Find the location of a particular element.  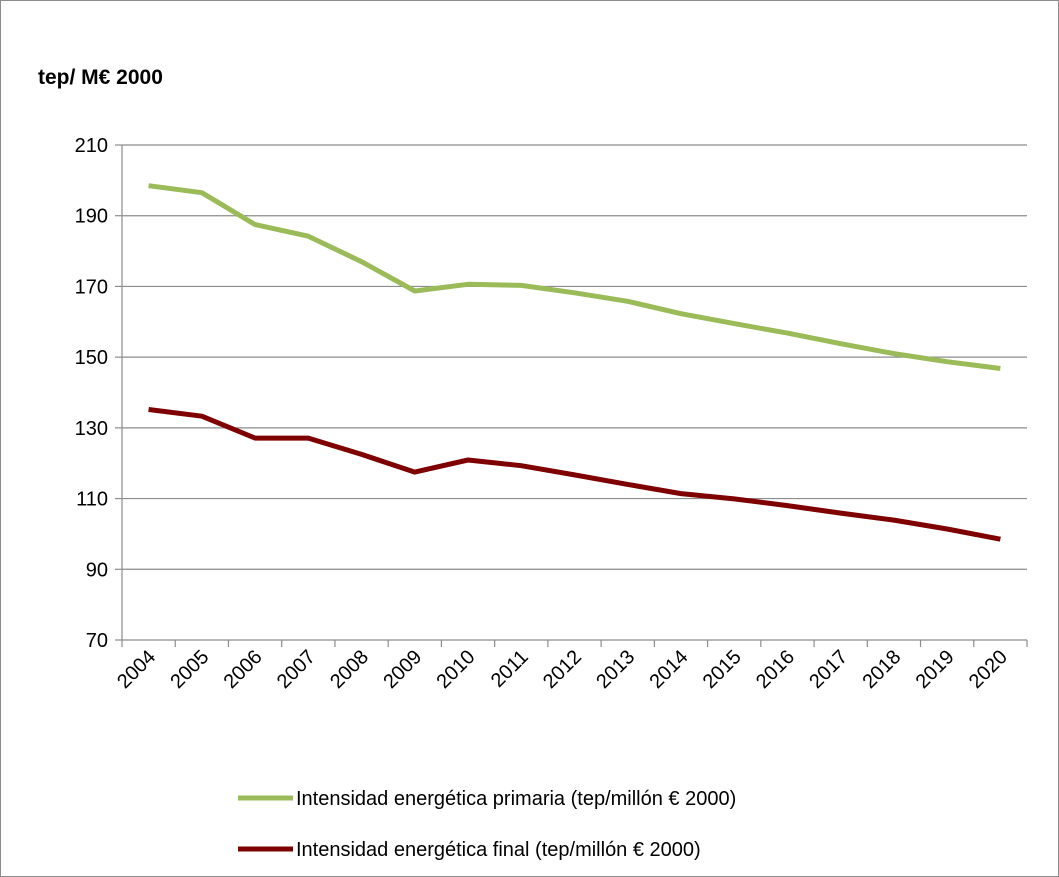

y-tick-label: 130 is located at coordinates (91, 429).